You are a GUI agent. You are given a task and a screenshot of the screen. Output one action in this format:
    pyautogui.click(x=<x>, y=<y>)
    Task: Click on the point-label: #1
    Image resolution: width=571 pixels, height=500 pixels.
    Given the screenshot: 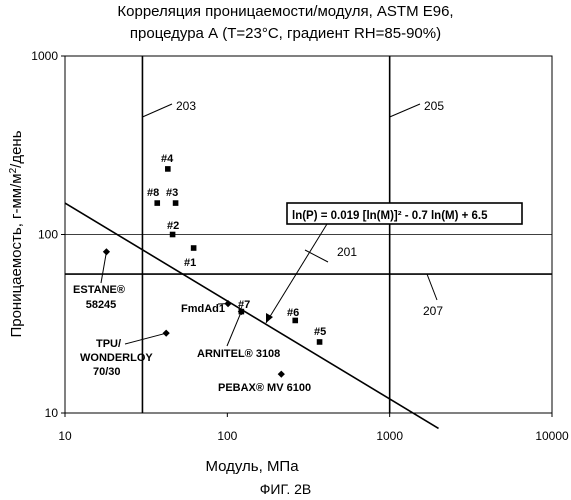 What is the action you would take?
    pyautogui.click(x=190, y=263)
    